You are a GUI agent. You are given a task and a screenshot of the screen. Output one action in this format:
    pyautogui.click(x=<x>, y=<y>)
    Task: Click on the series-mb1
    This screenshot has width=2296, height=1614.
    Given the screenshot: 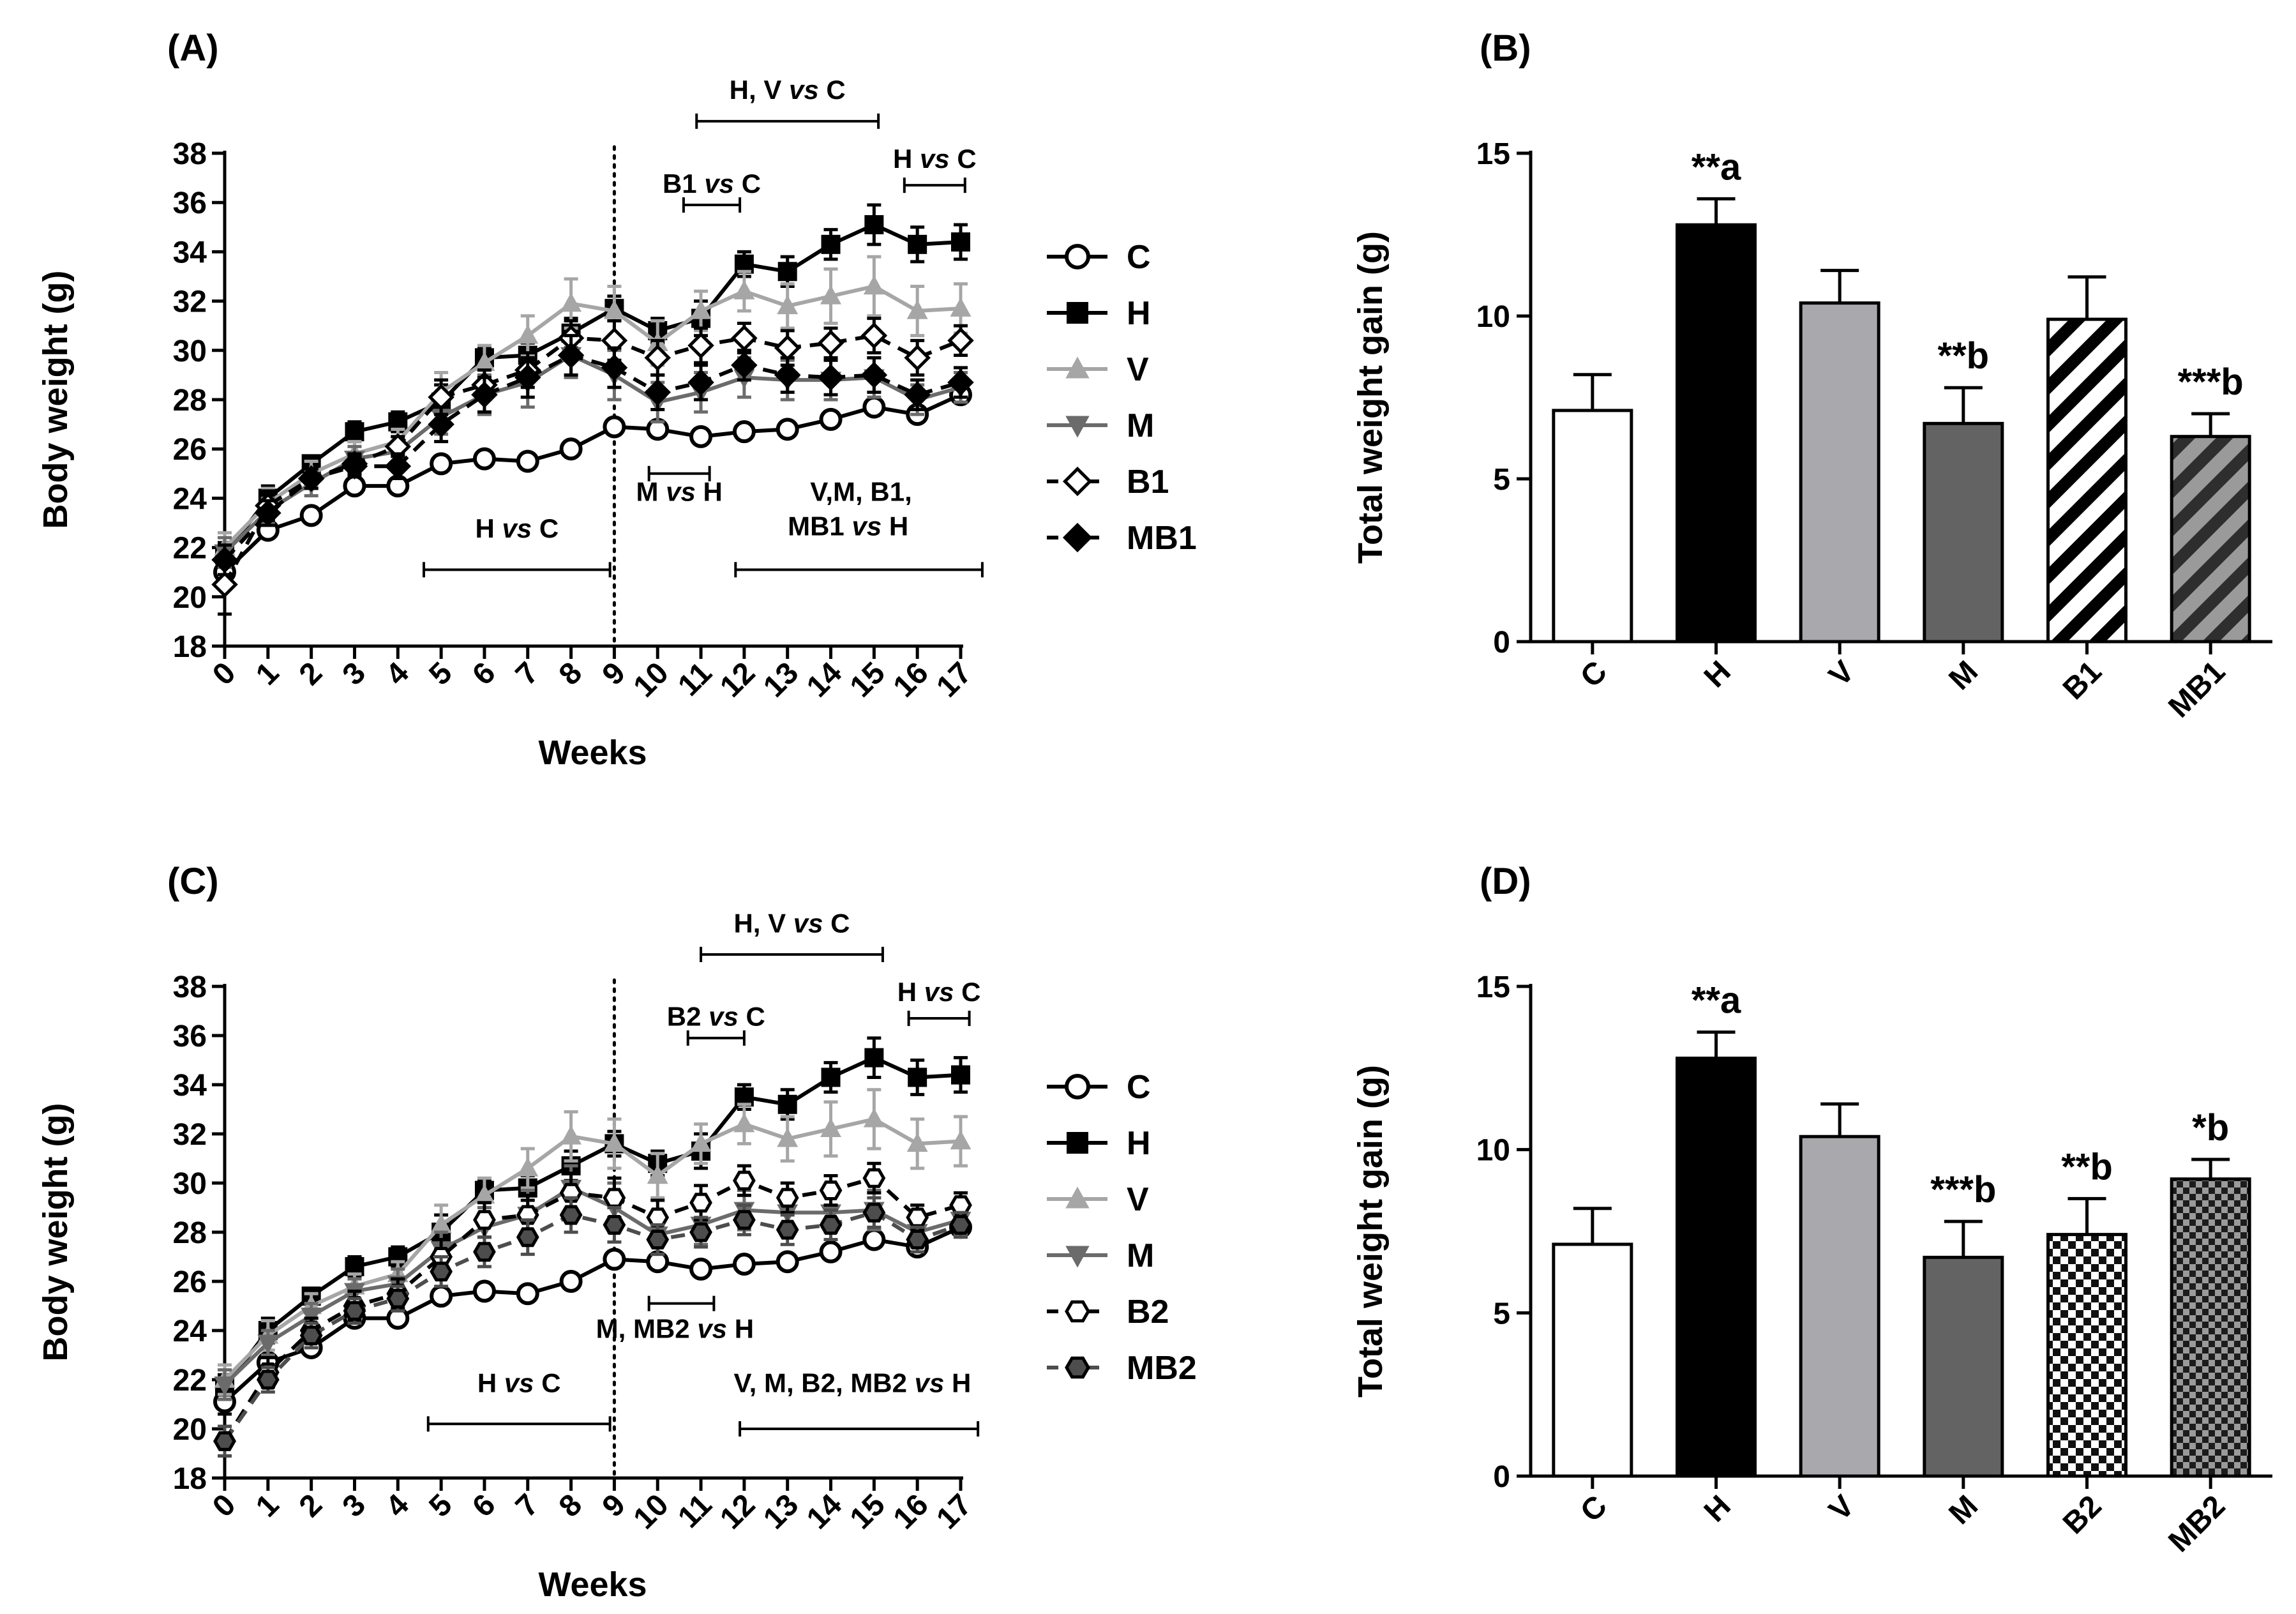 What is the action you would take?
    pyautogui.click(x=592, y=455)
    